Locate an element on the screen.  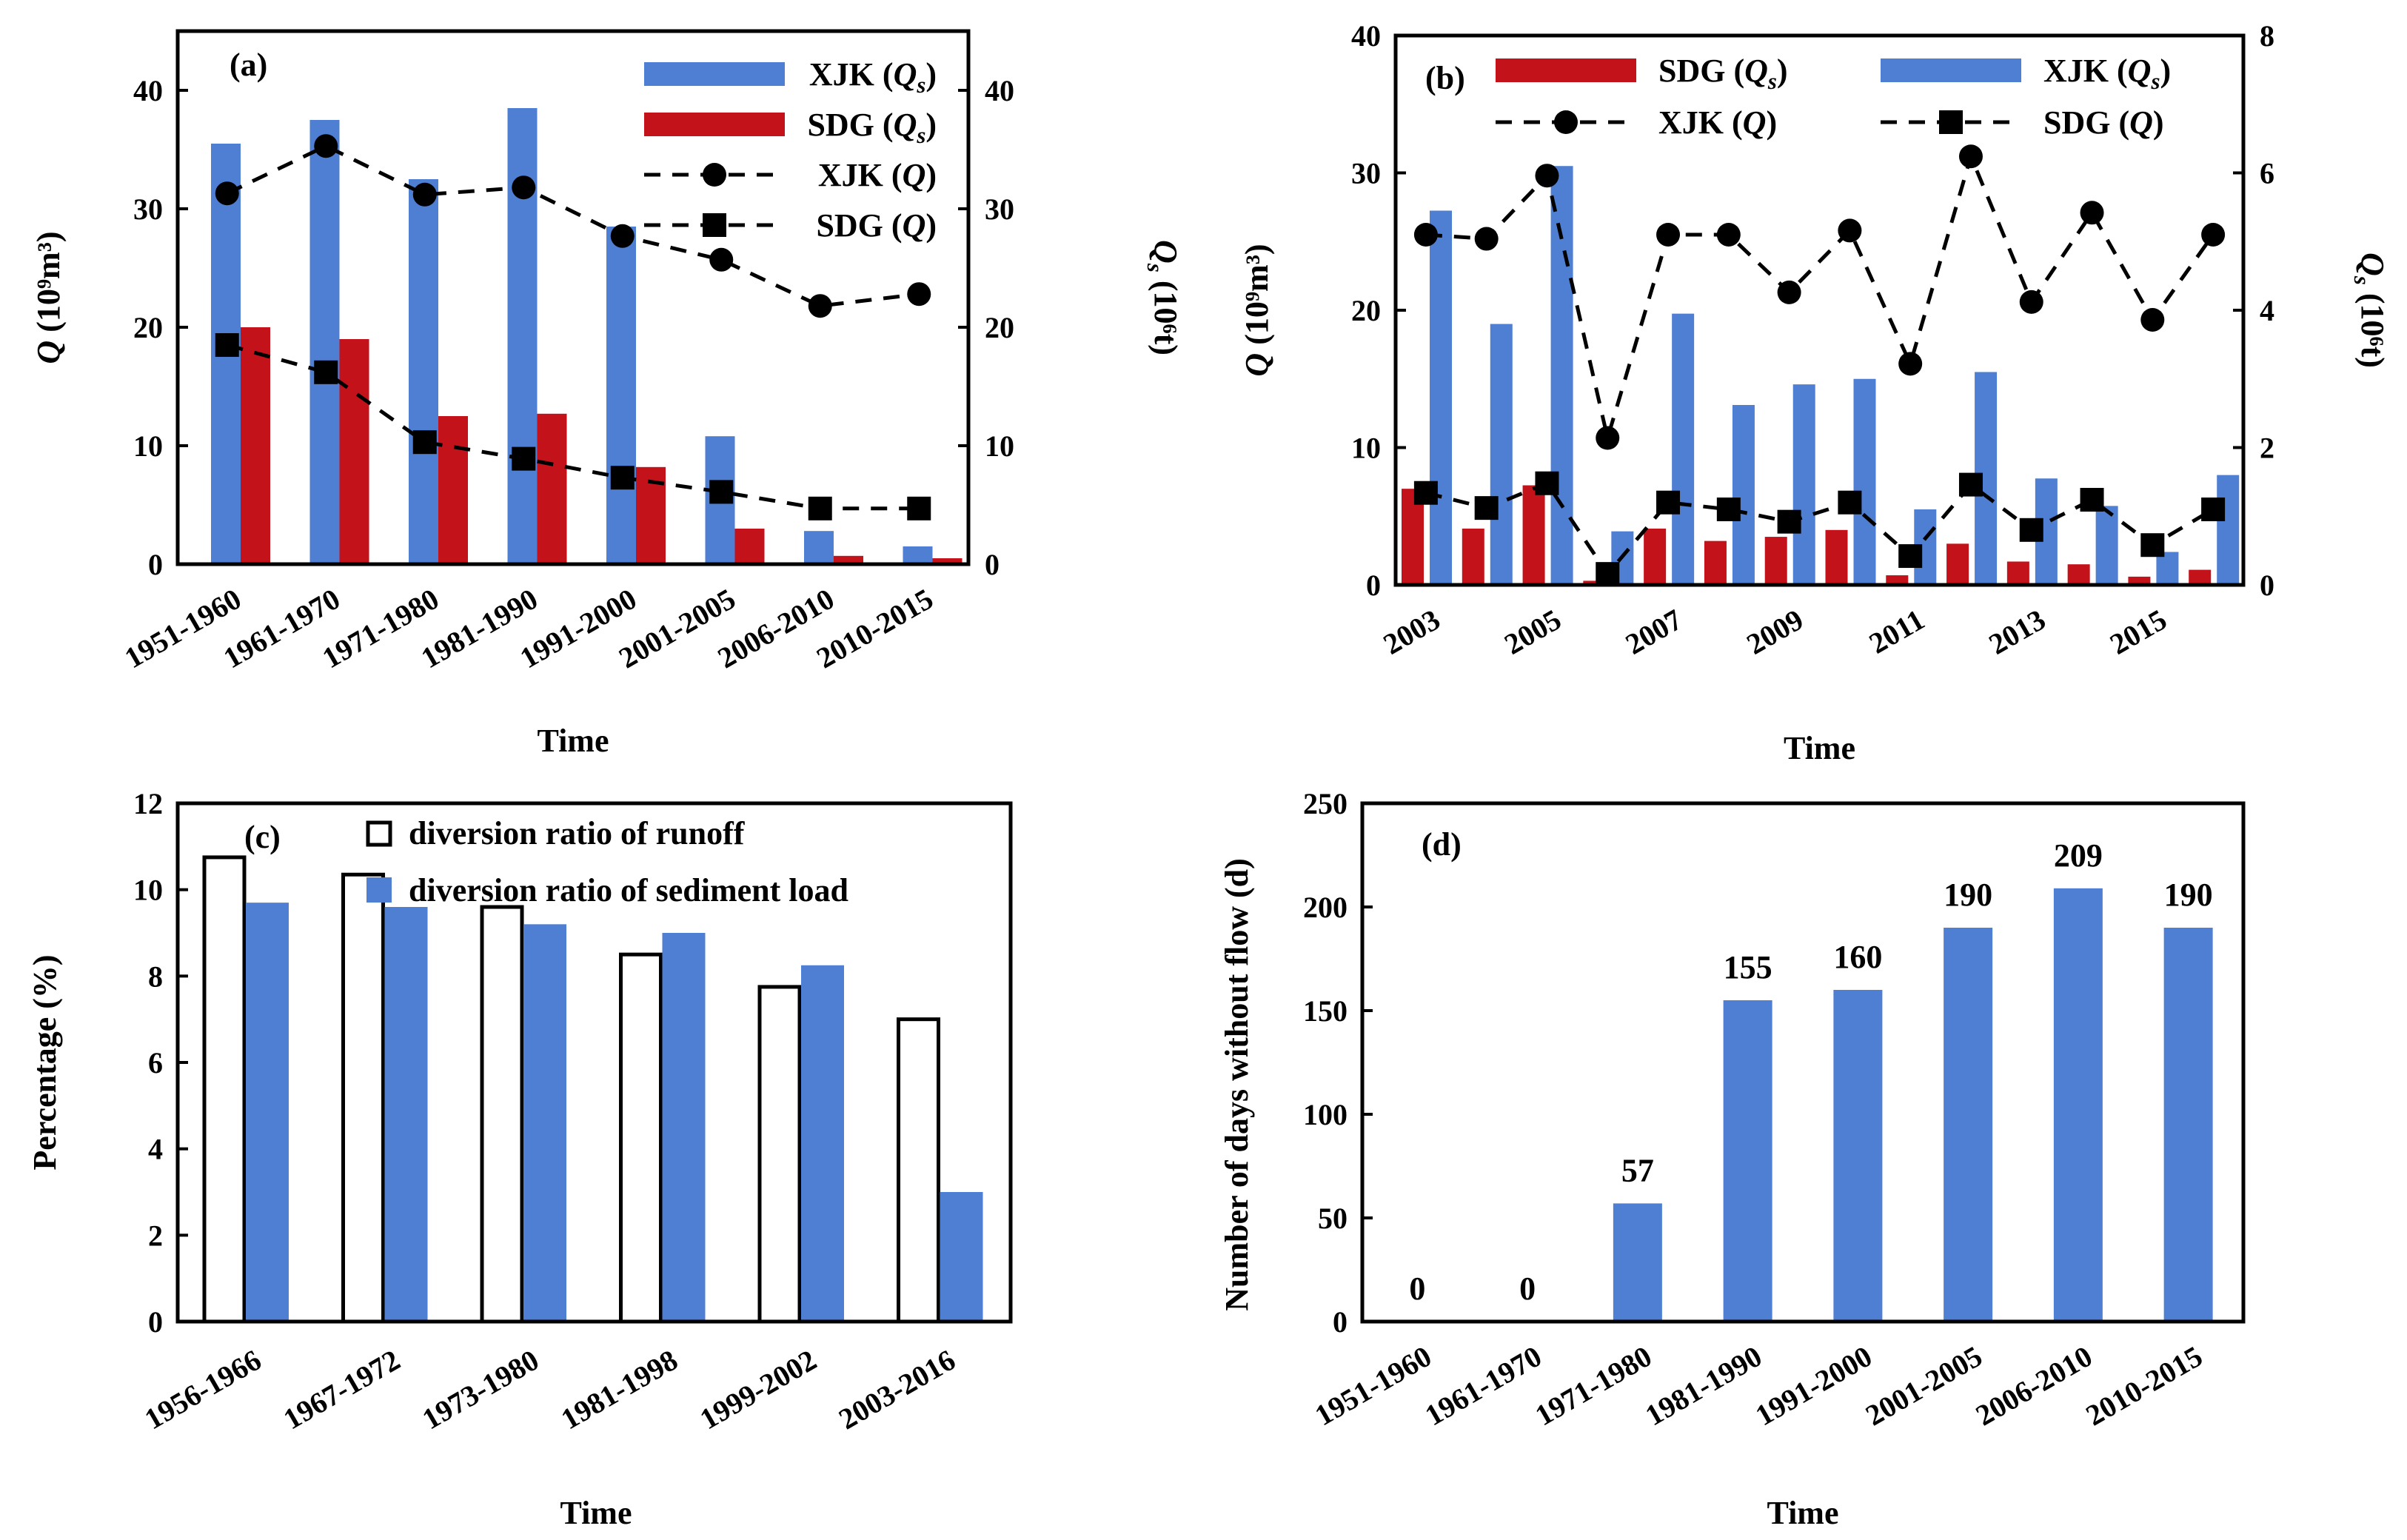
legend-label: SDG (Q) is located at coordinates (2103, 123).